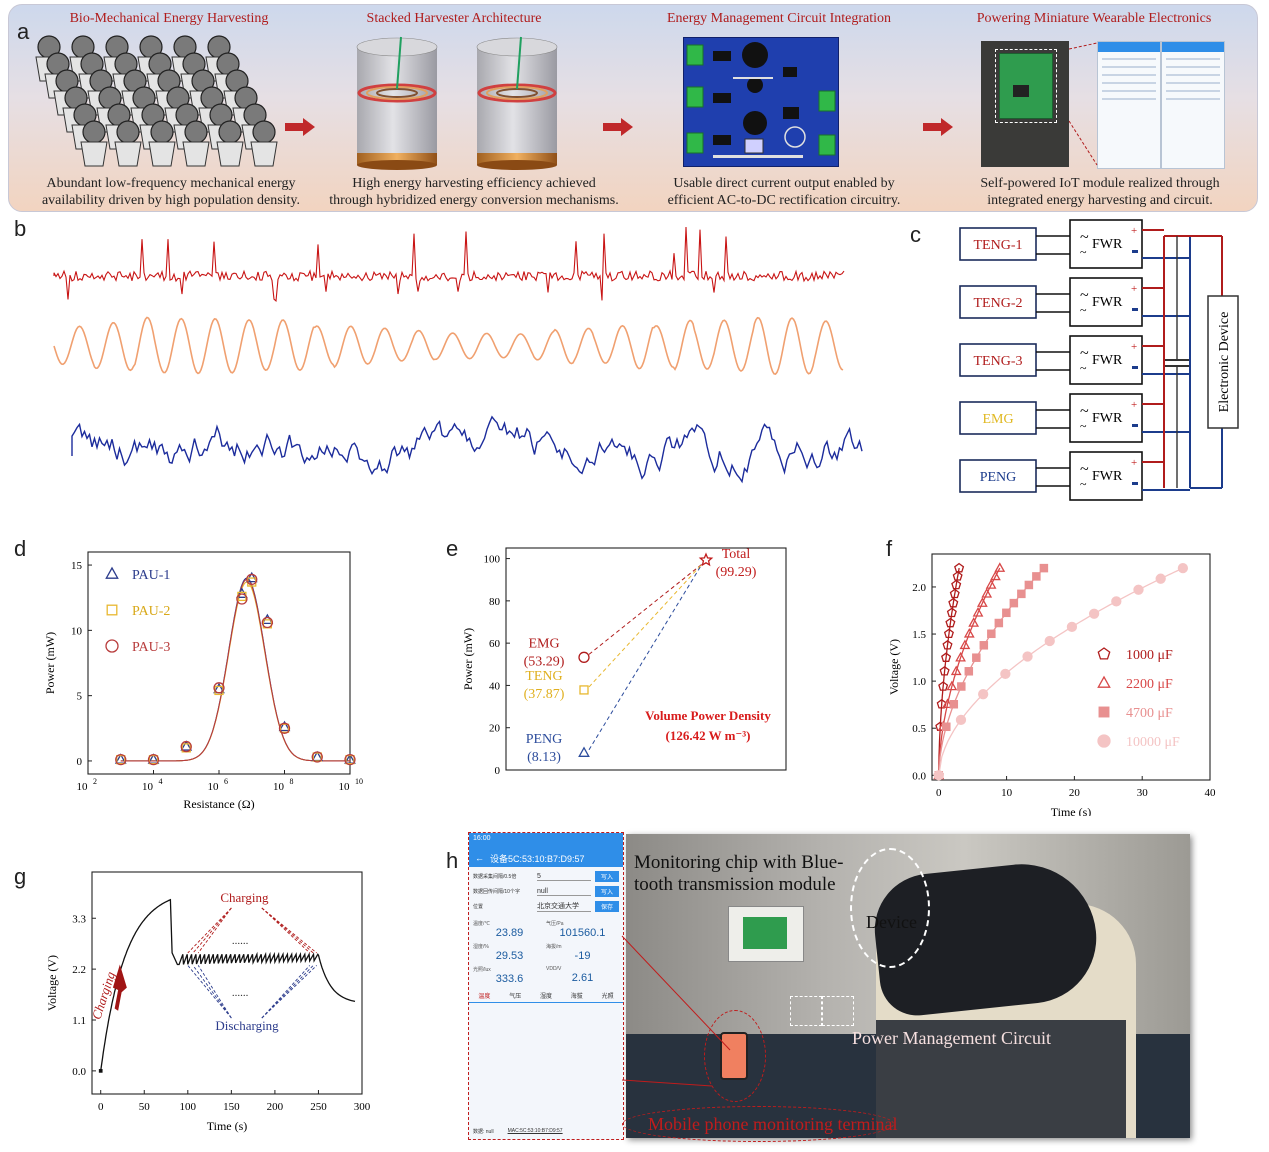 This screenshot has width=1269, height=1152. What do you see at coordinates (564, 892) in the screenshot?
I see `setting-value-input: null` at bounding box center [564, 892].